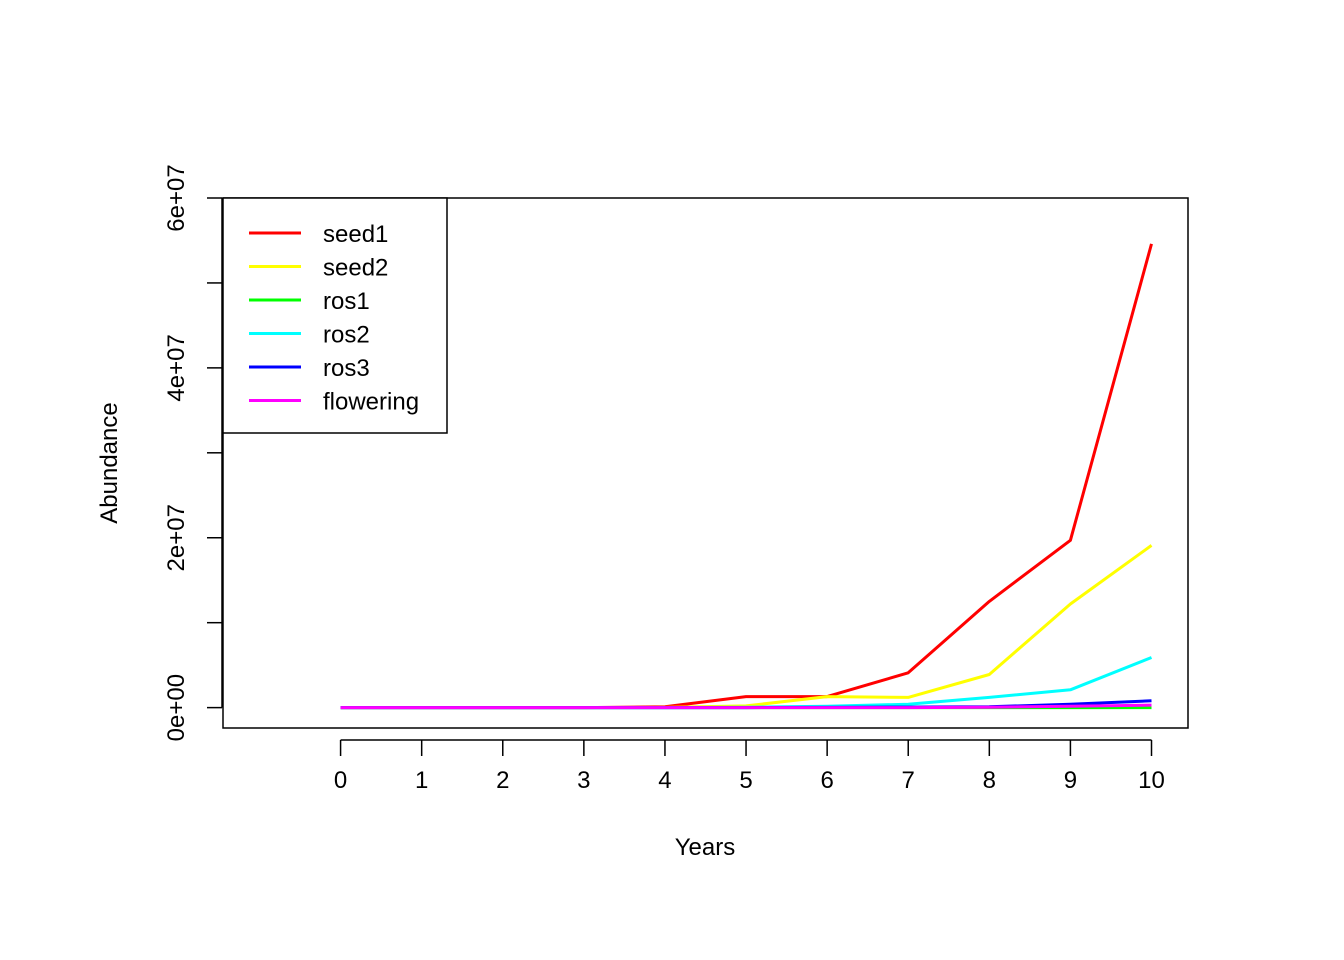  Describe the element at coordinates (421, 780) in the screenshot. I see `x-tick-label: 1` at that location.